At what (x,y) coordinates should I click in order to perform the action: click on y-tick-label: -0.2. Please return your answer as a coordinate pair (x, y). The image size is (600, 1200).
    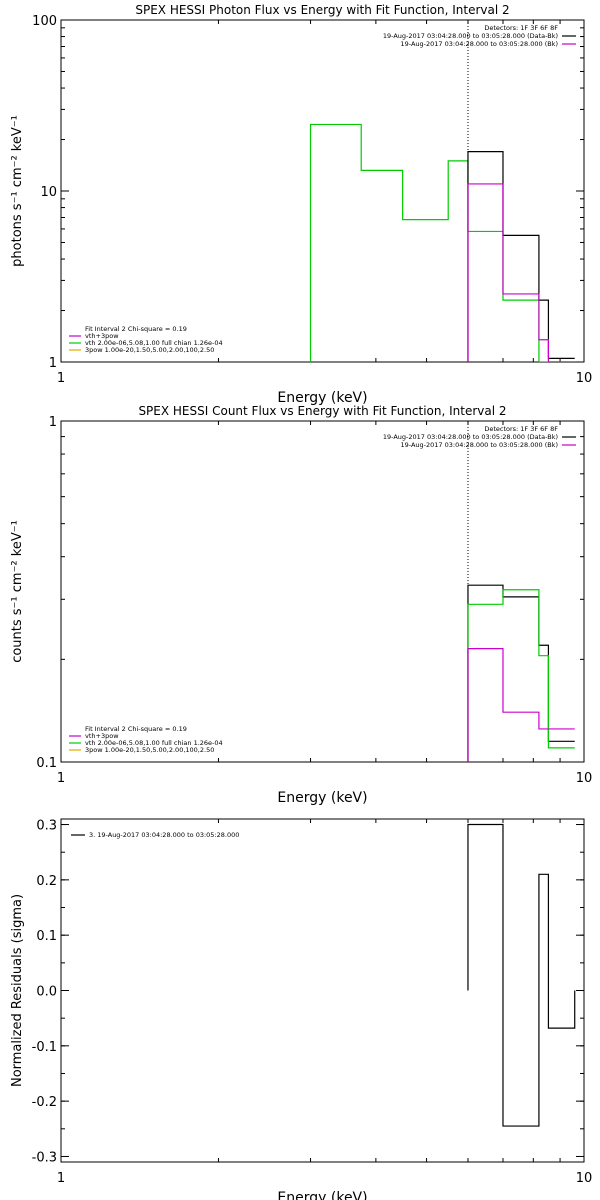
    Looking at the image, I should click on (44, 1102).